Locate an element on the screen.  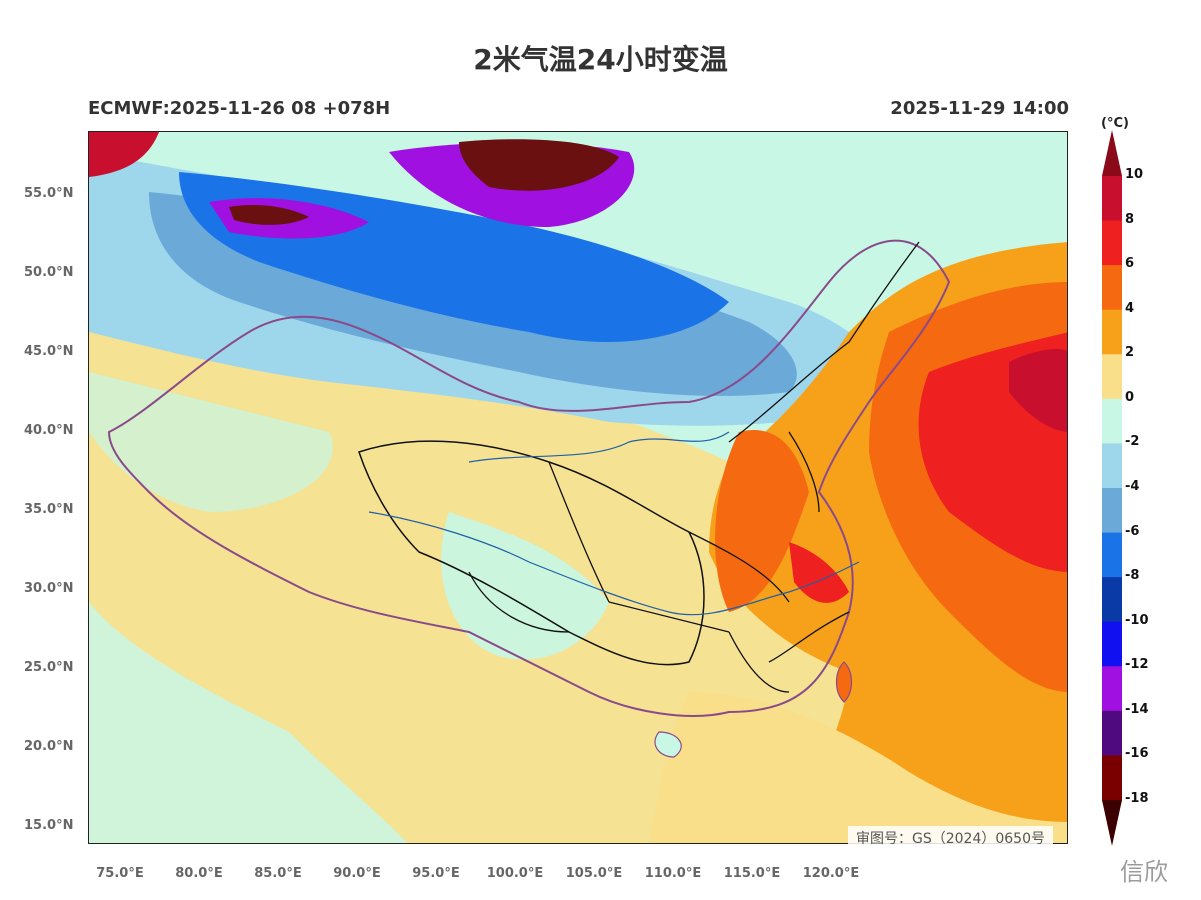
lon-tick-label: 75.0°E is located at coordinates (120, 873).